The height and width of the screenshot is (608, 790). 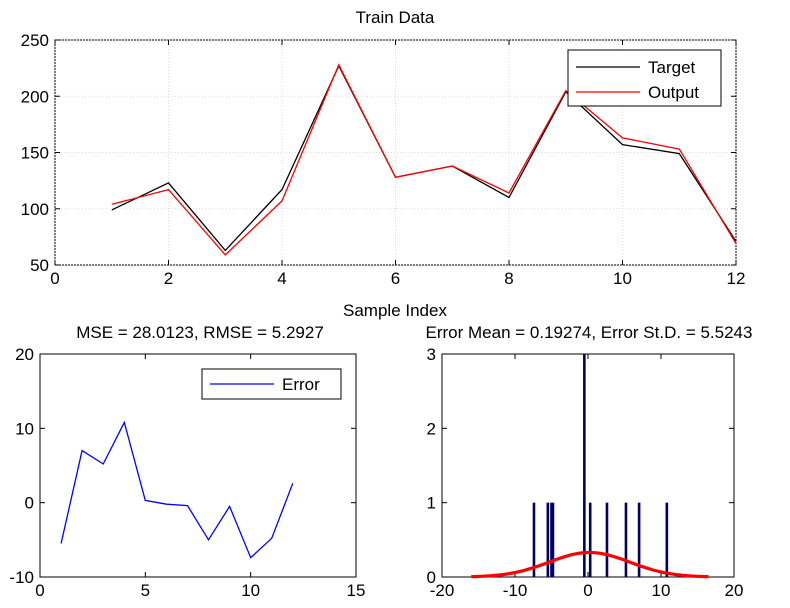 I want to click on histogram-y-tick-label: 0, so click(x=431, y=577).